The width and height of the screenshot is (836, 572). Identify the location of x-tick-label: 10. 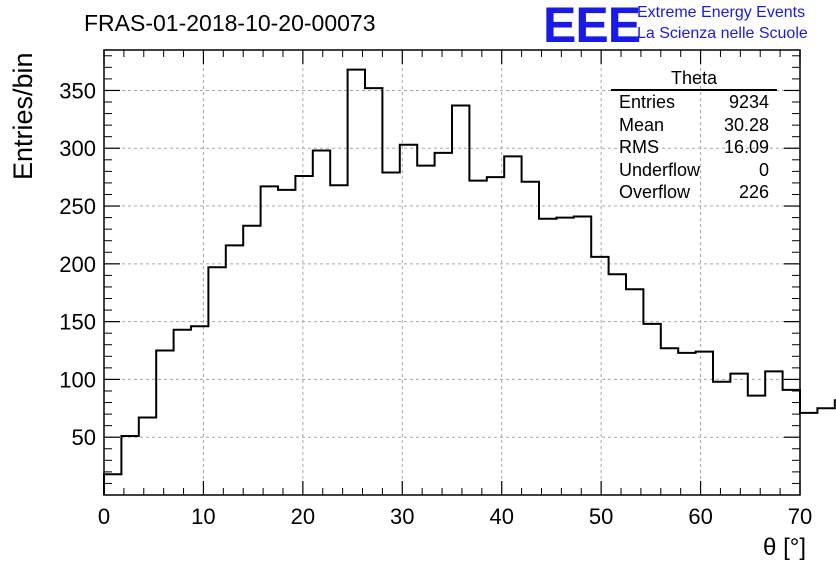
(203, 516).